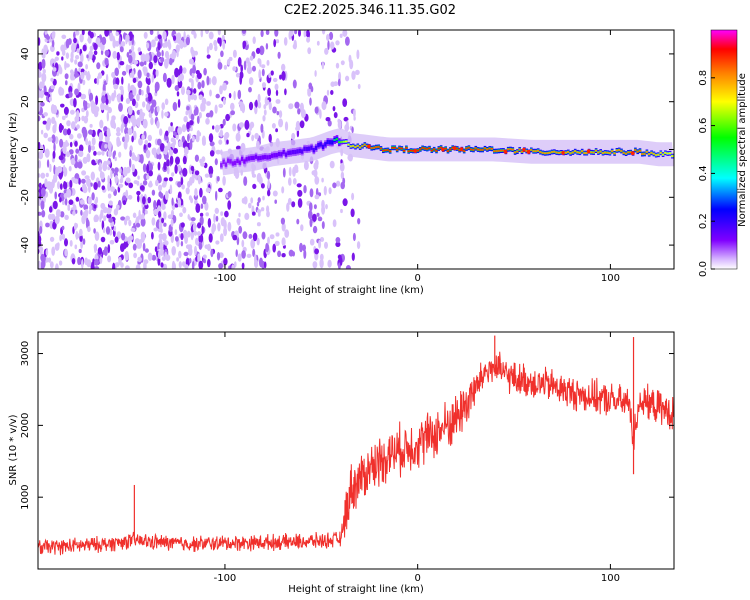 The height and width of the screenshot is (600, 750). I want to click on y-tick-label: 40, so click(25, 54).